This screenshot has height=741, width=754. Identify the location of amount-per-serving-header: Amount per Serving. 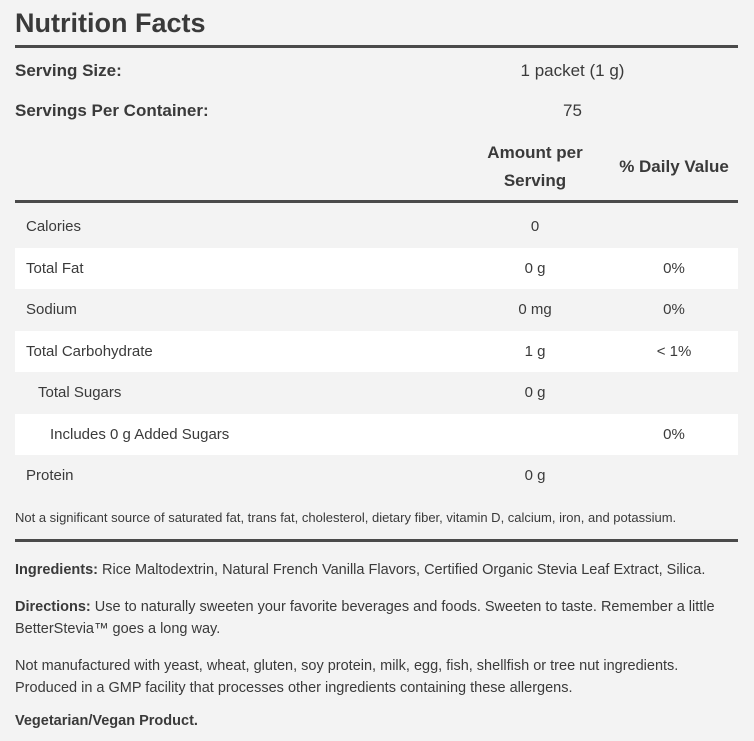
(535, 167).